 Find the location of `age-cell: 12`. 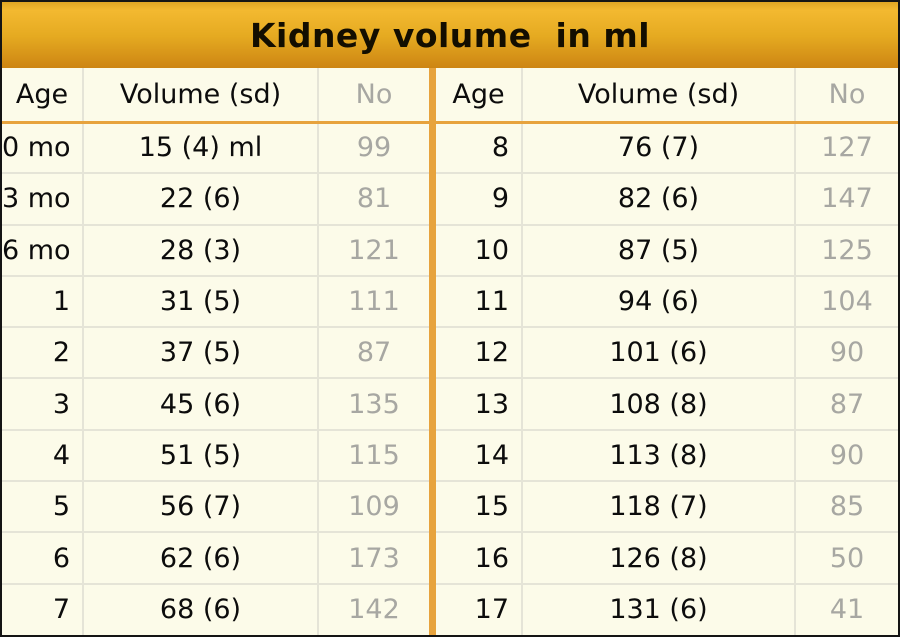

age-cell: 12 is located at coordinates (479, 352).